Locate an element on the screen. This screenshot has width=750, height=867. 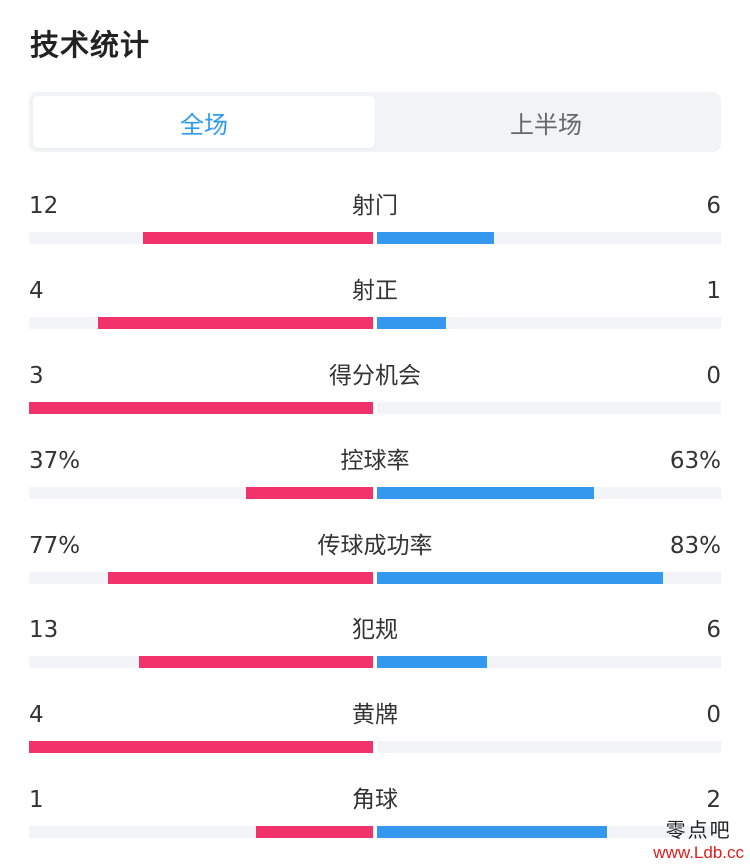
home-value: 1 is located at coordinates (36, 800).